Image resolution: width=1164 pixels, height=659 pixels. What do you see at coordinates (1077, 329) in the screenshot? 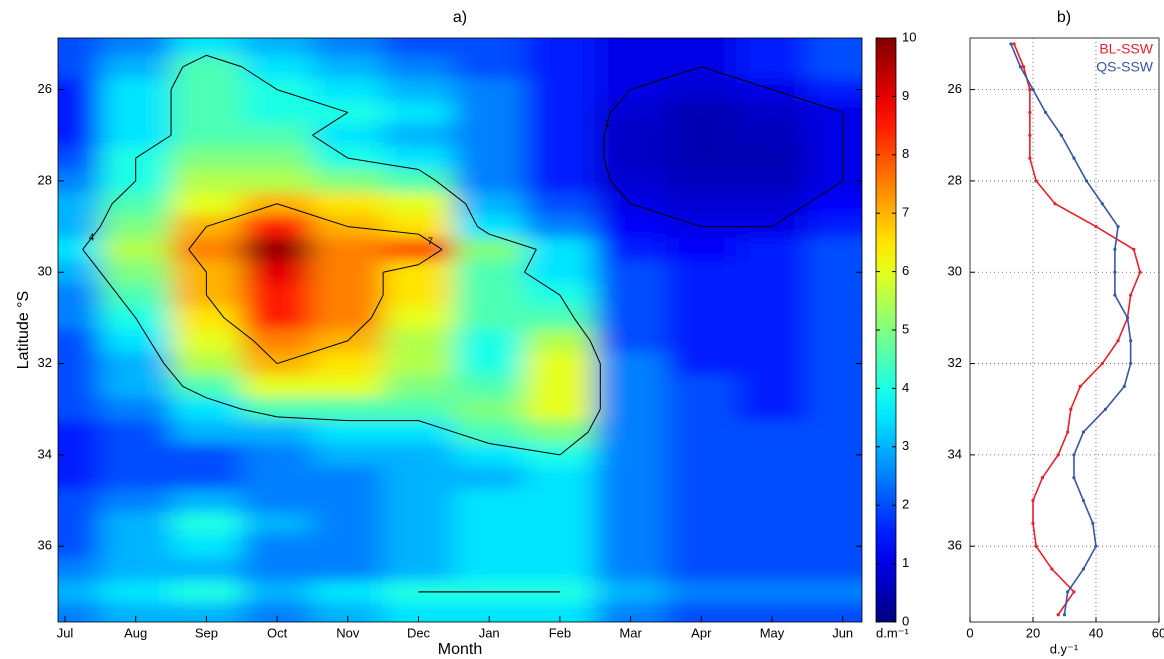
I see `data-line` at bounding box center [1077, 329].